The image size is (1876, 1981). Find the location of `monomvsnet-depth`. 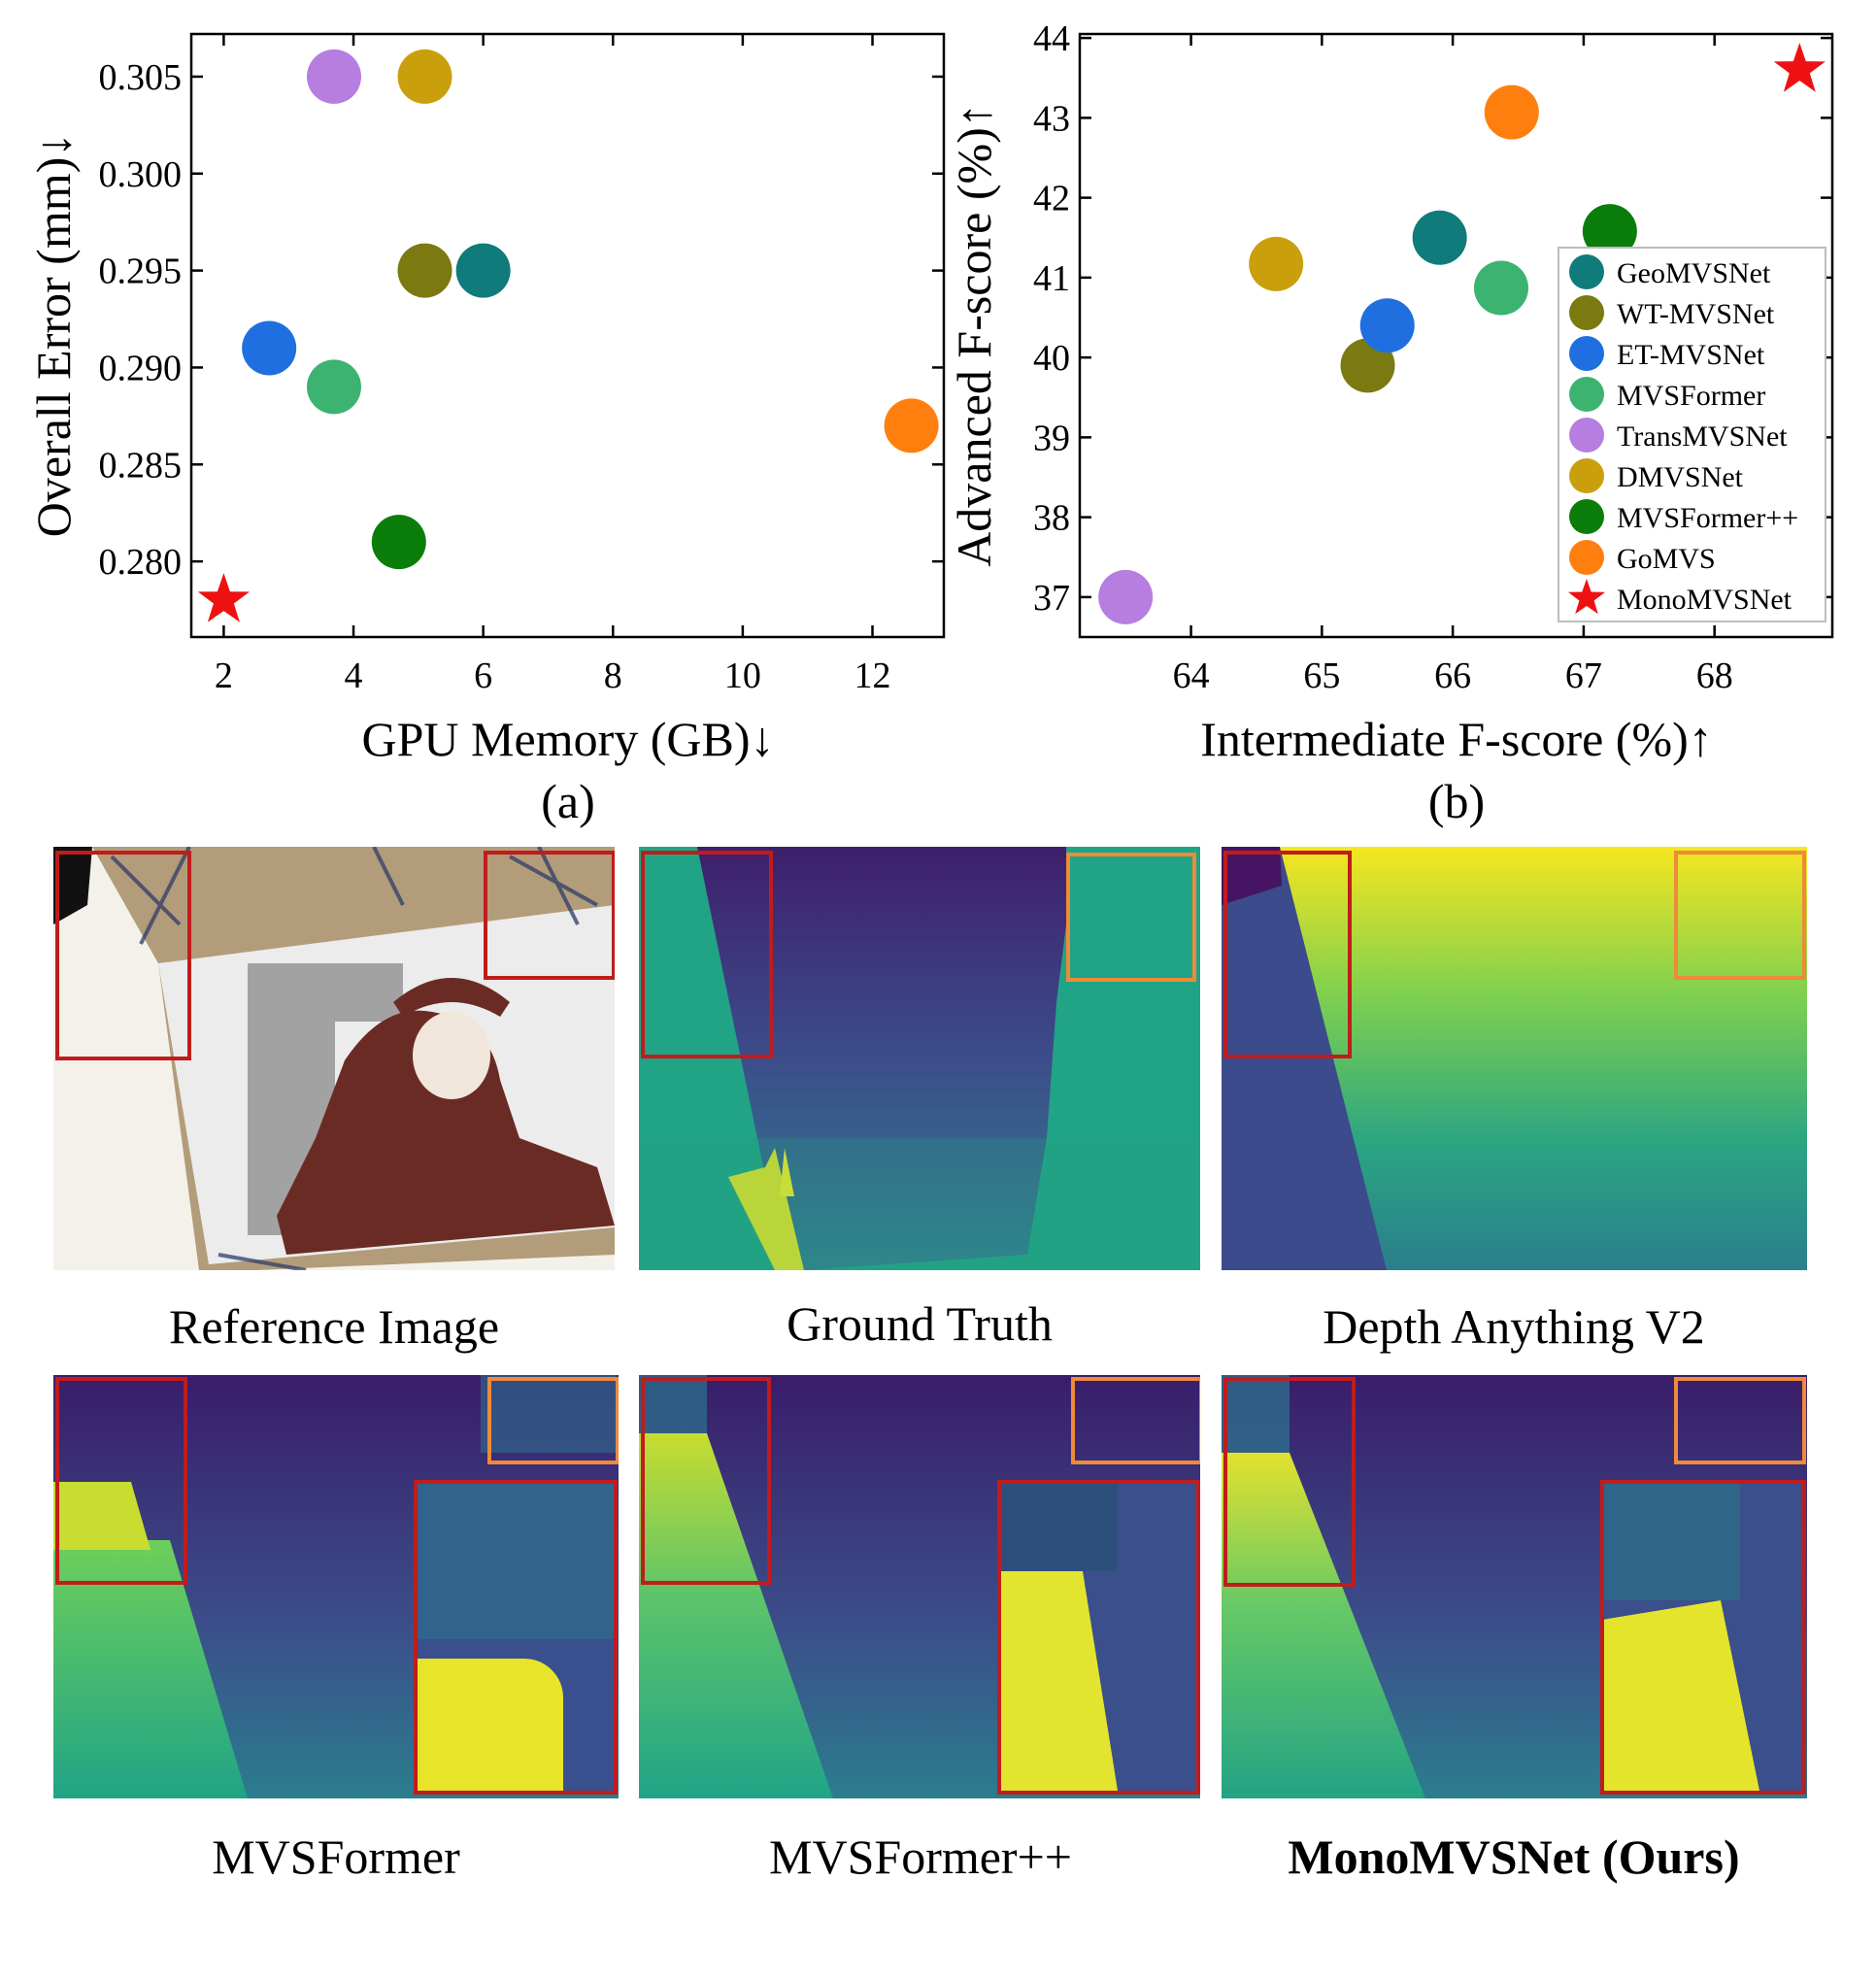

monomvsnet-depth is located at coordinates (1515, 1586).